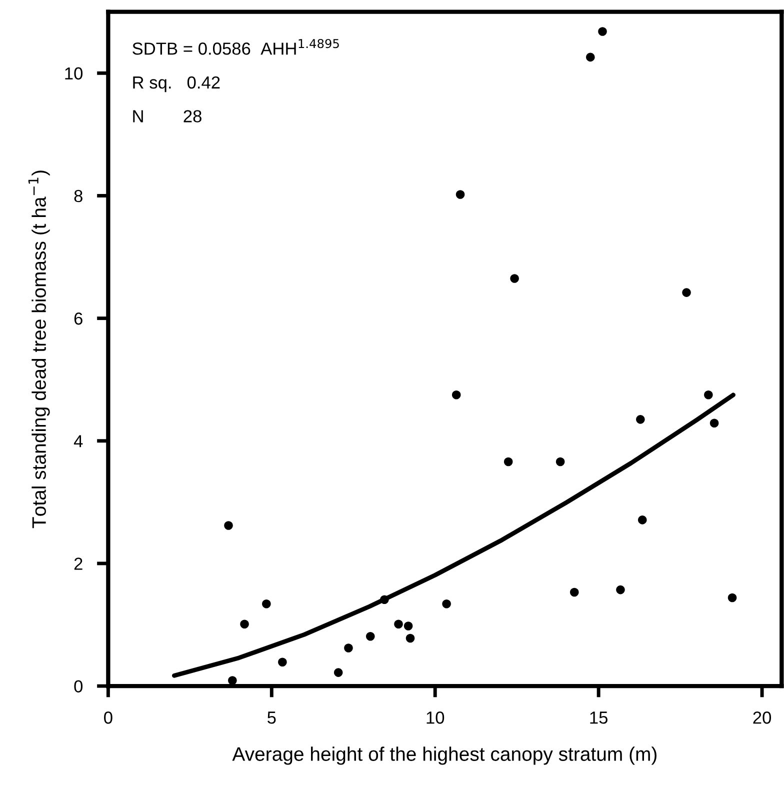 The height and width of the screenshot is (790, 784). I want to click on y-tick-label: 6, so click(78, 318).